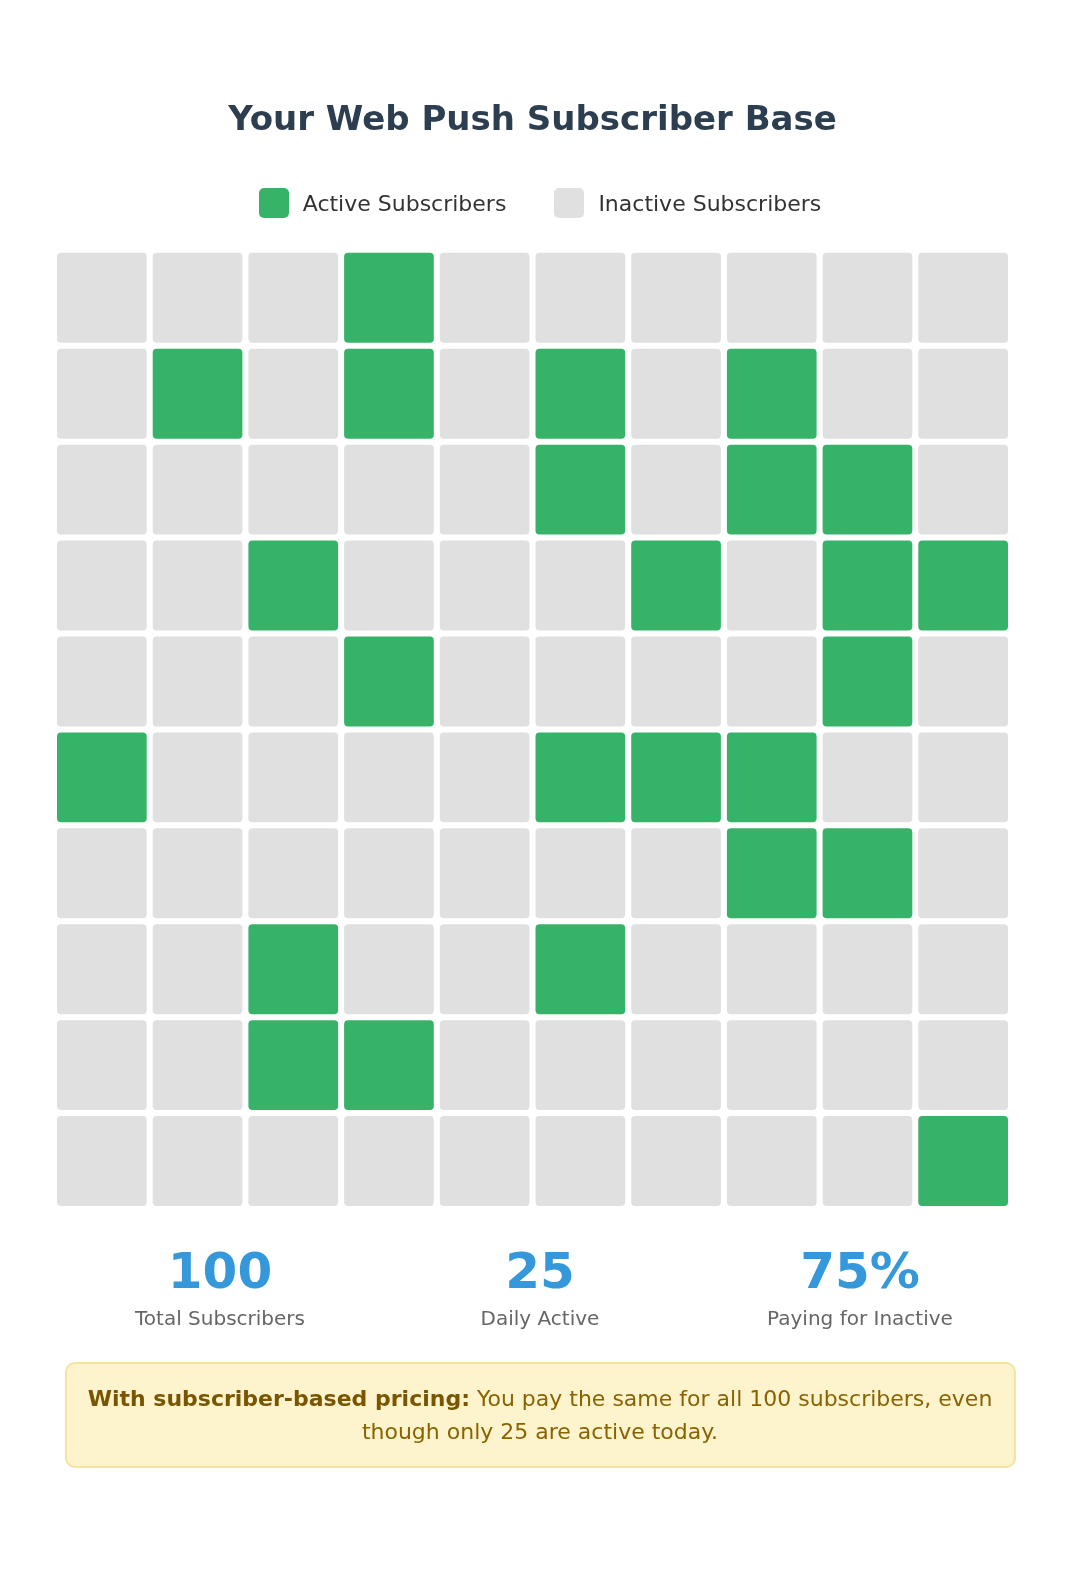 Image resolution: width=1080 pixels, height=1582 pixels. What do you see at coordinates (860, 1318) in the screenshot?
I see `text: Paying for Inactive` at bounding box center [860, 1318].